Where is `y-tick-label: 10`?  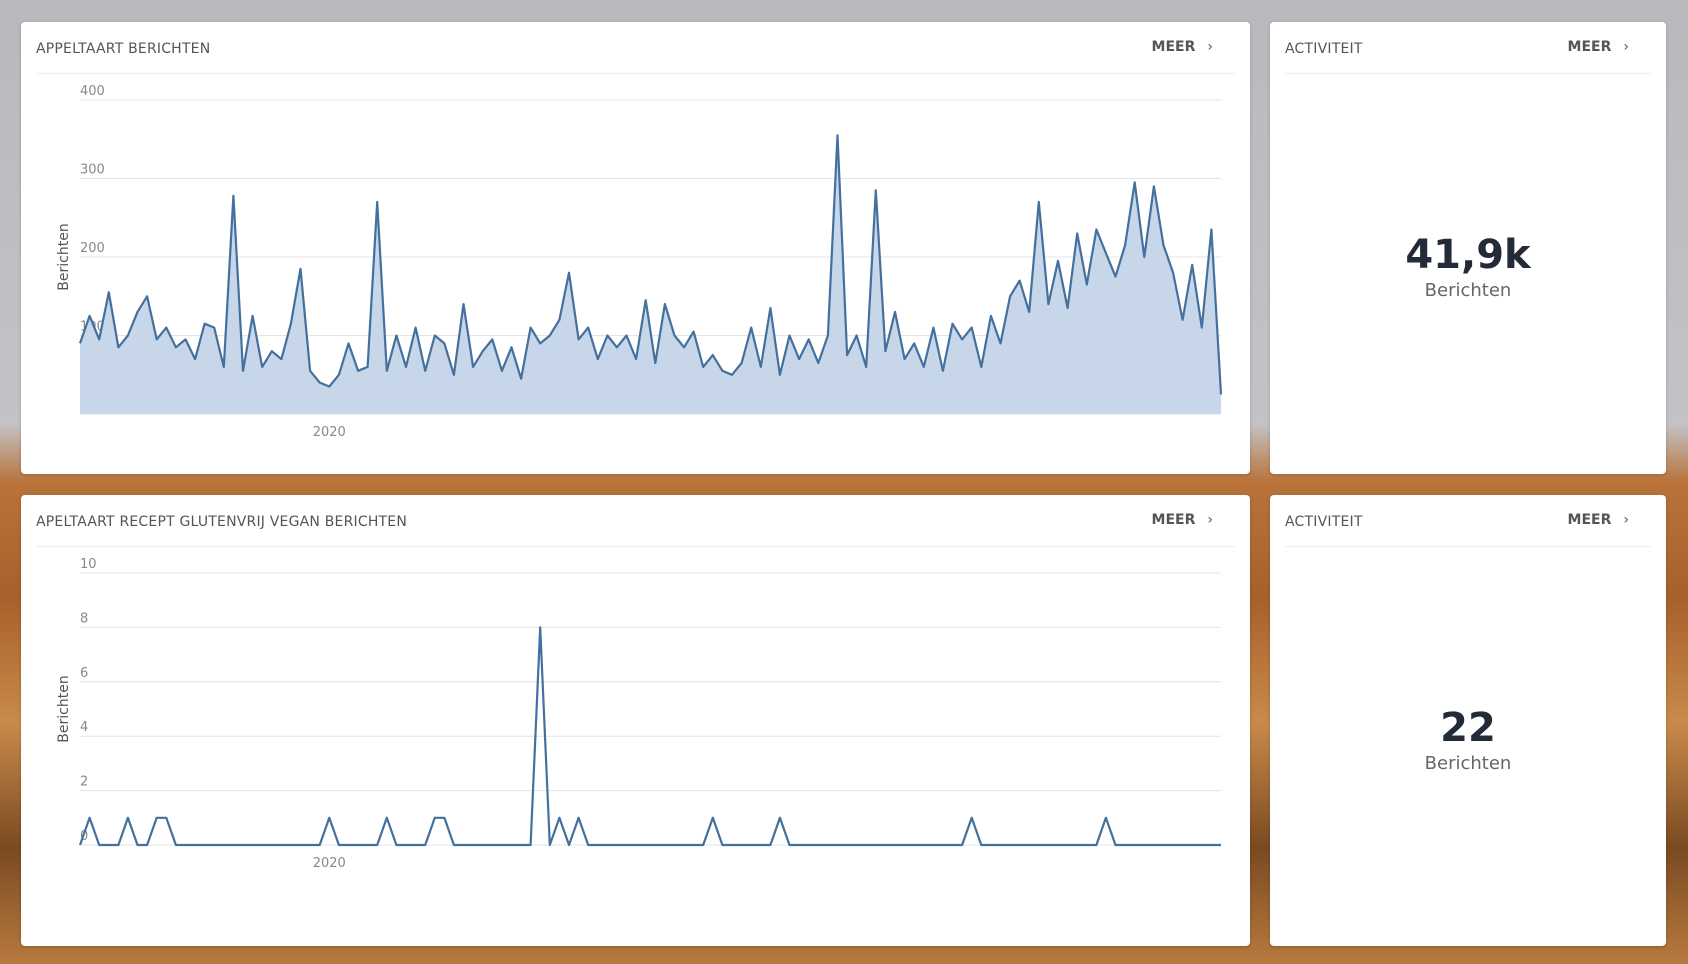 y-tick-label: 10 is located at coordinates (88, 564).